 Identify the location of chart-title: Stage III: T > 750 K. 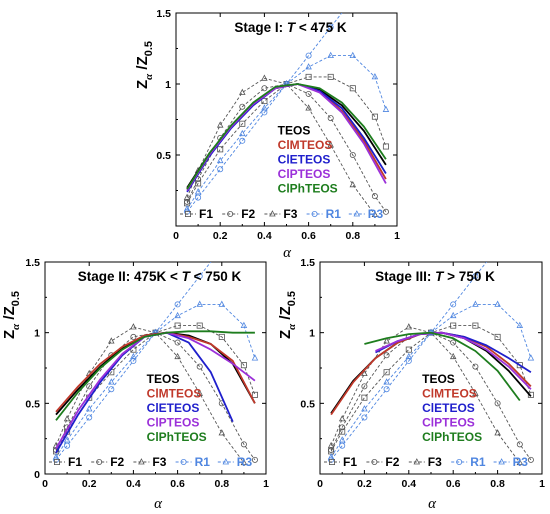
(435, 276).